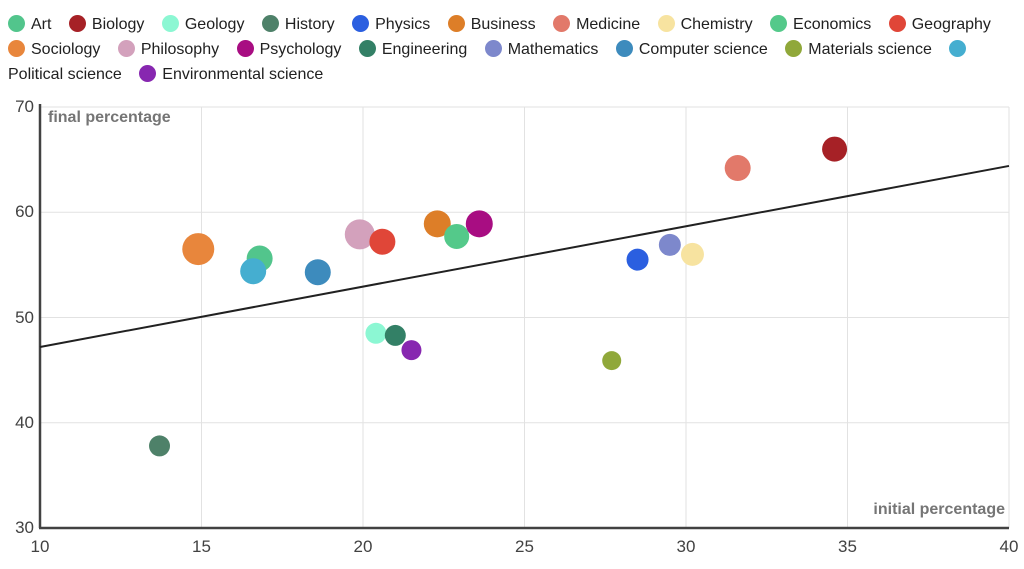  I want to click on data-point-mathematics, so click(669, 244).